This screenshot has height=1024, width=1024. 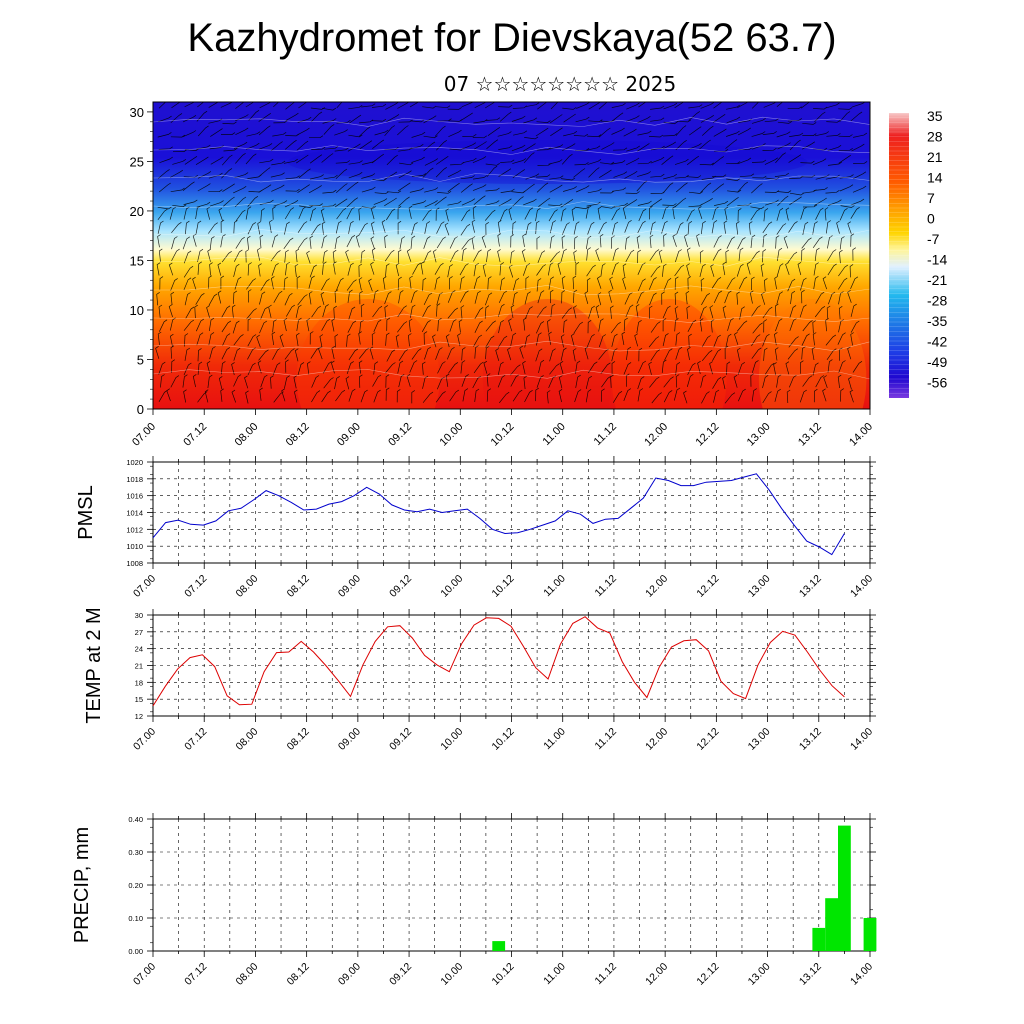 I want to click on x-tick-label: 10.12, so click(x=503, y=974).